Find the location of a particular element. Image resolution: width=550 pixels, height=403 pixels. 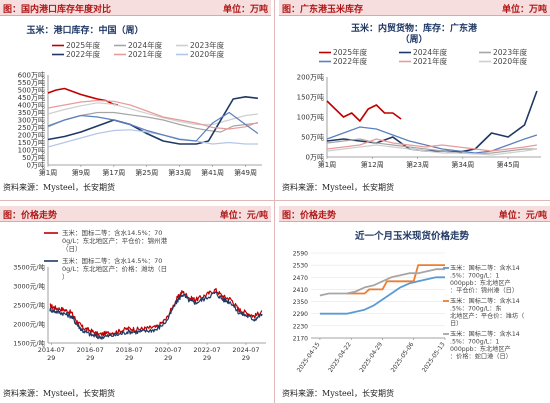

legend-label: 2025年度 is located at coordinates (350, 52).